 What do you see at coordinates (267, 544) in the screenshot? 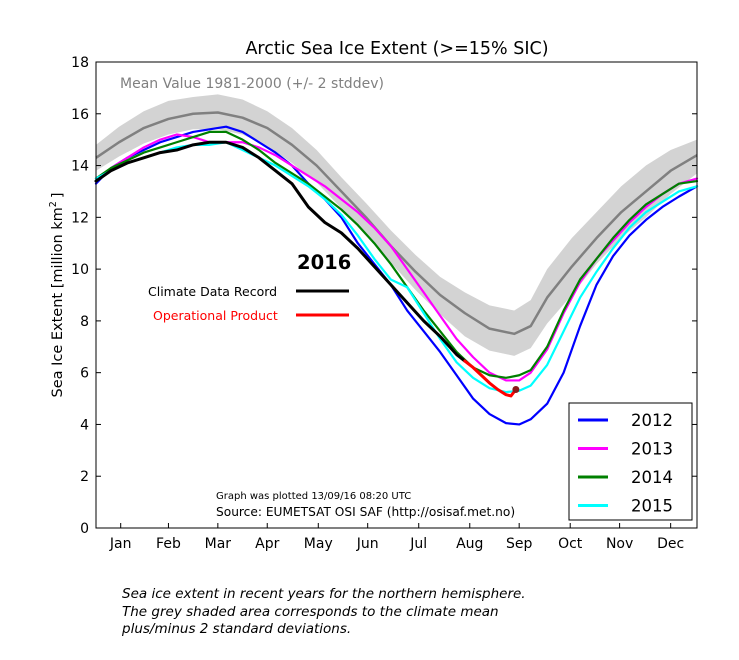
I see `x-tick-label: Apr` at bounding box center [267, 544].